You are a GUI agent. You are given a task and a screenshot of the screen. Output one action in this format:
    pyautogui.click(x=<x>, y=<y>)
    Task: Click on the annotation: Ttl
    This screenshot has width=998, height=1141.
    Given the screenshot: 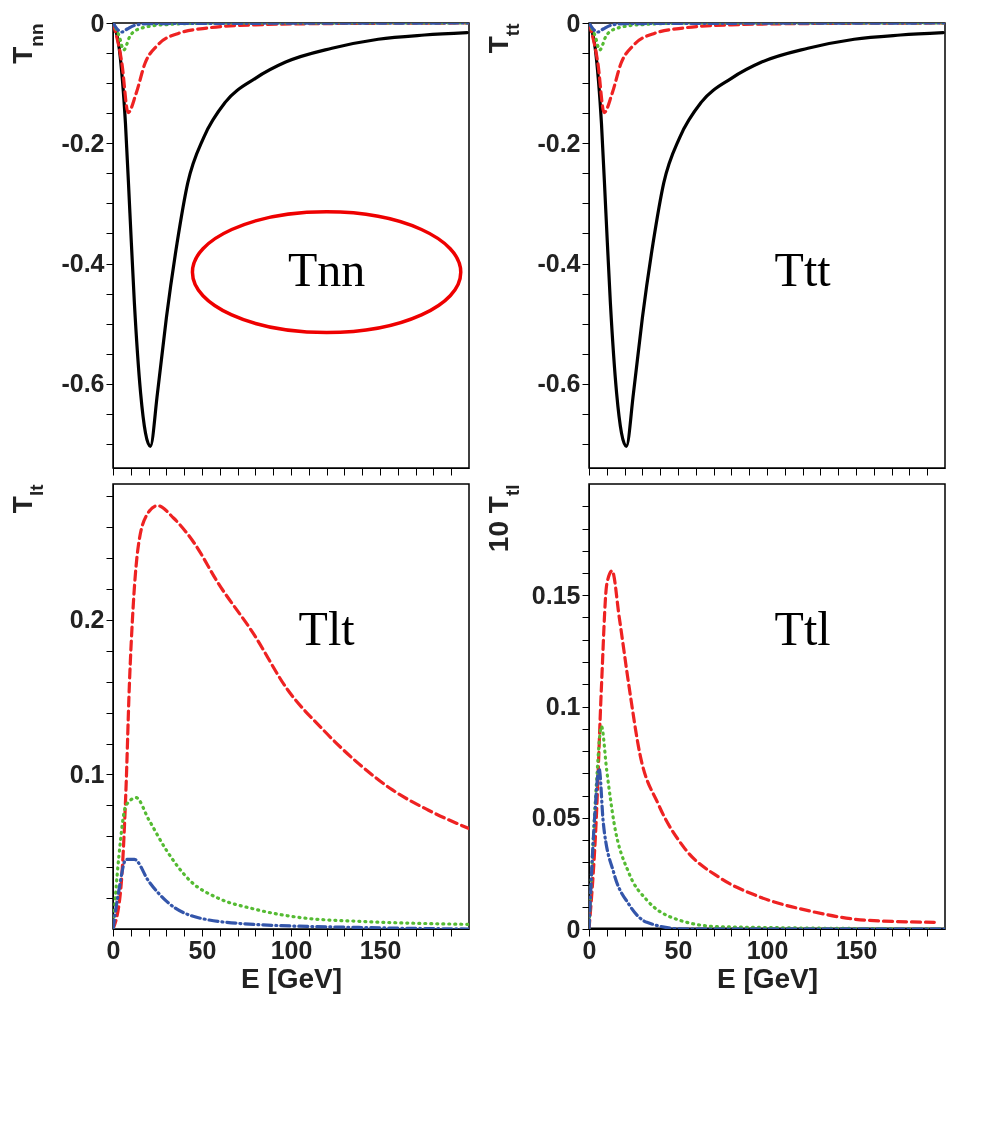 What is the action you would take?
    pyautogui.click(x=802, y=628)
    